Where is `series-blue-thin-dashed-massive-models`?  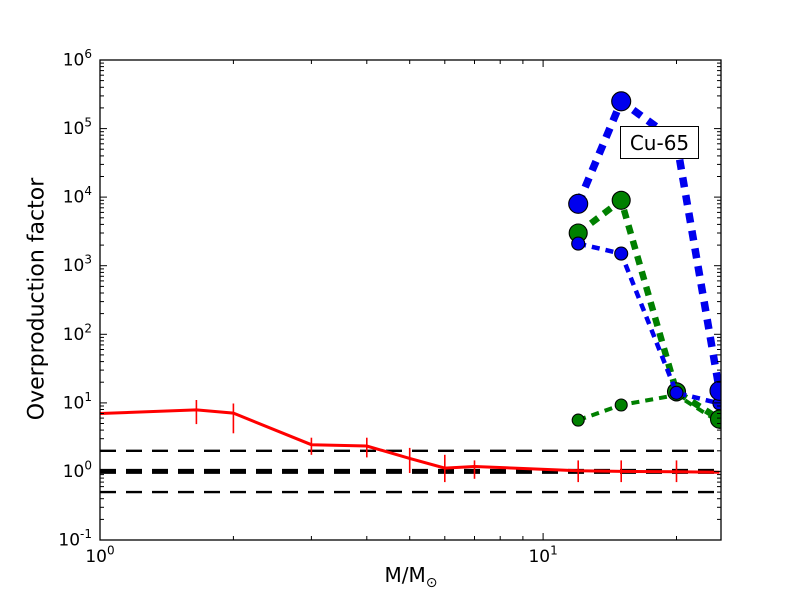 series-blue-thin-dashed-massive-models is located at coordinates (646, 323).